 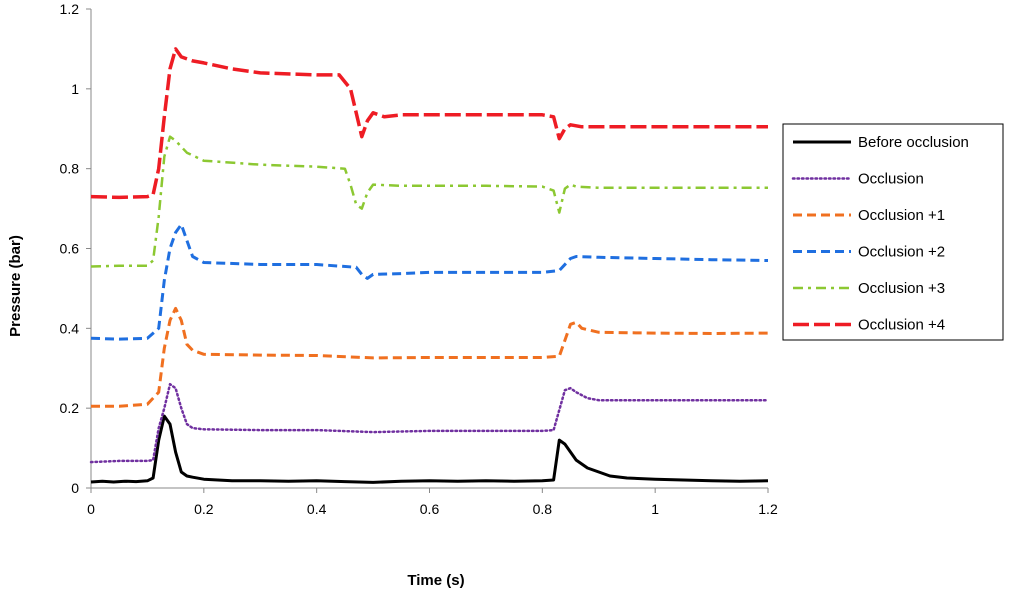 What do you see at coordinates (91, 509) in the screenshot?
I see `x-tick-label: 0` at bounding box center [91, 509].